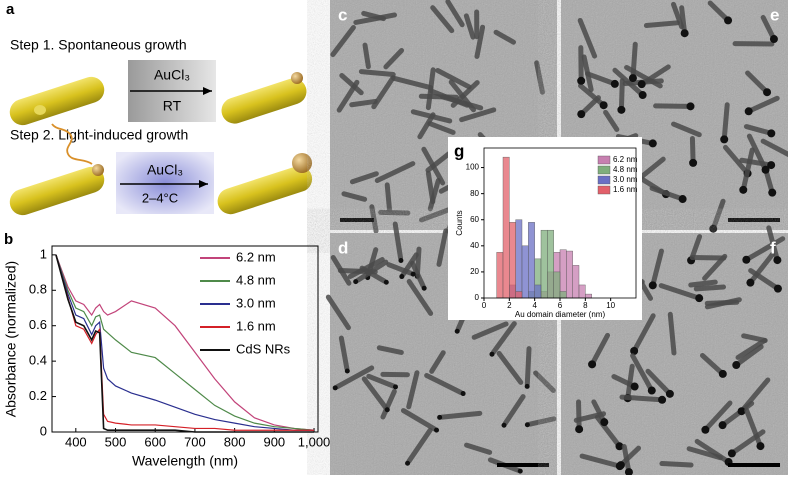 This screenshot has width=788, height=480. I want to click on x-tick-label: 2, so click(509, 305).